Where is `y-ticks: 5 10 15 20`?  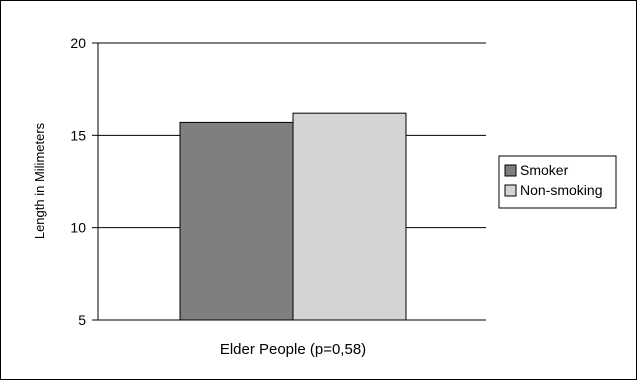
y-ticks: 5 10 15 20 is located at coordinates (84, 181).